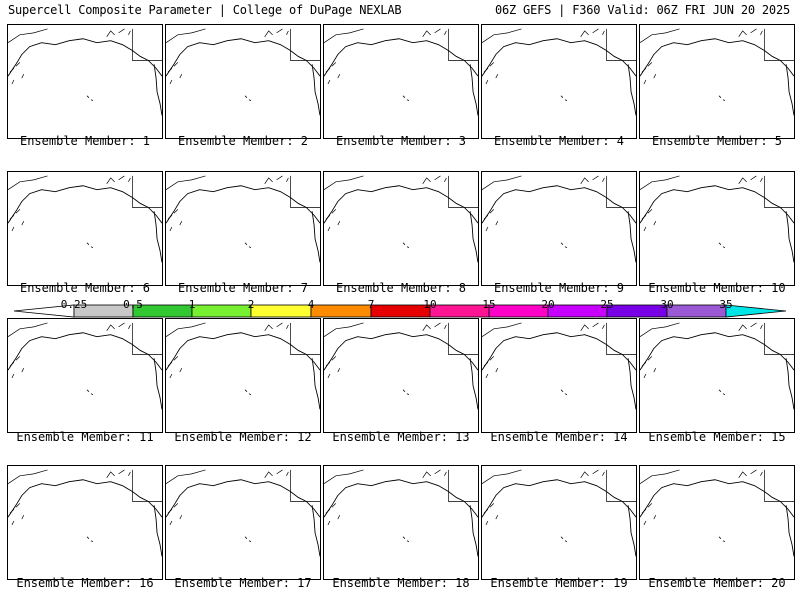  I want to click on colorbar-tick-label: 15, so click(489, 304).